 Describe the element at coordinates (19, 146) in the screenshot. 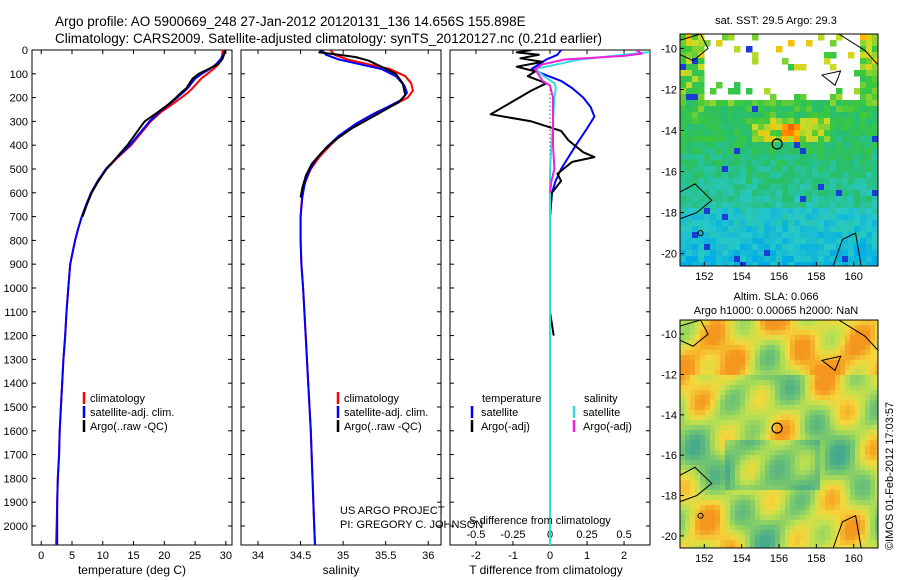

I see `depth-tick-label: 400` at that location.